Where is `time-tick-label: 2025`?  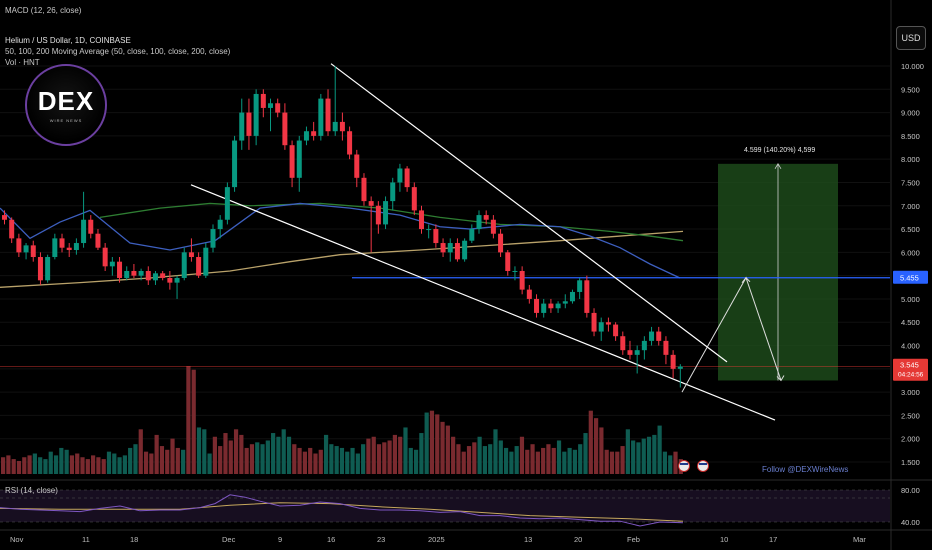
time-tick-label: 2025 is located at coordinates (436, 539).